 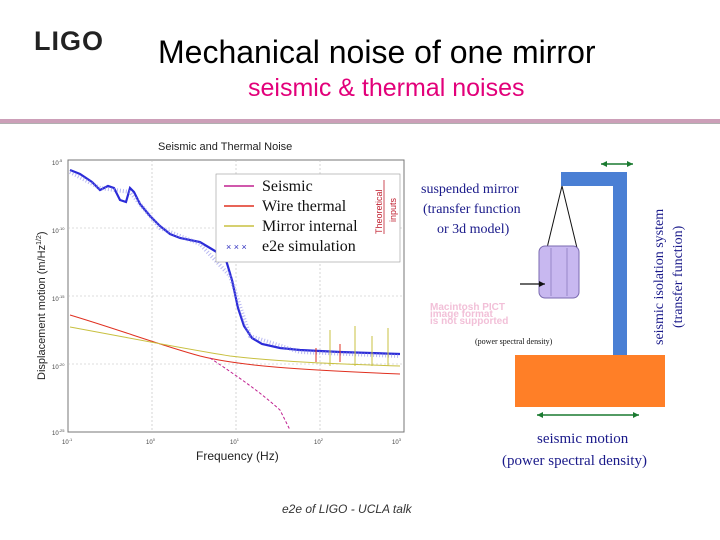 What do you see at coordinates (359, 346) in the screenshot?
I see `mirror-resonance-peaks` at bounding box center [359, 346].